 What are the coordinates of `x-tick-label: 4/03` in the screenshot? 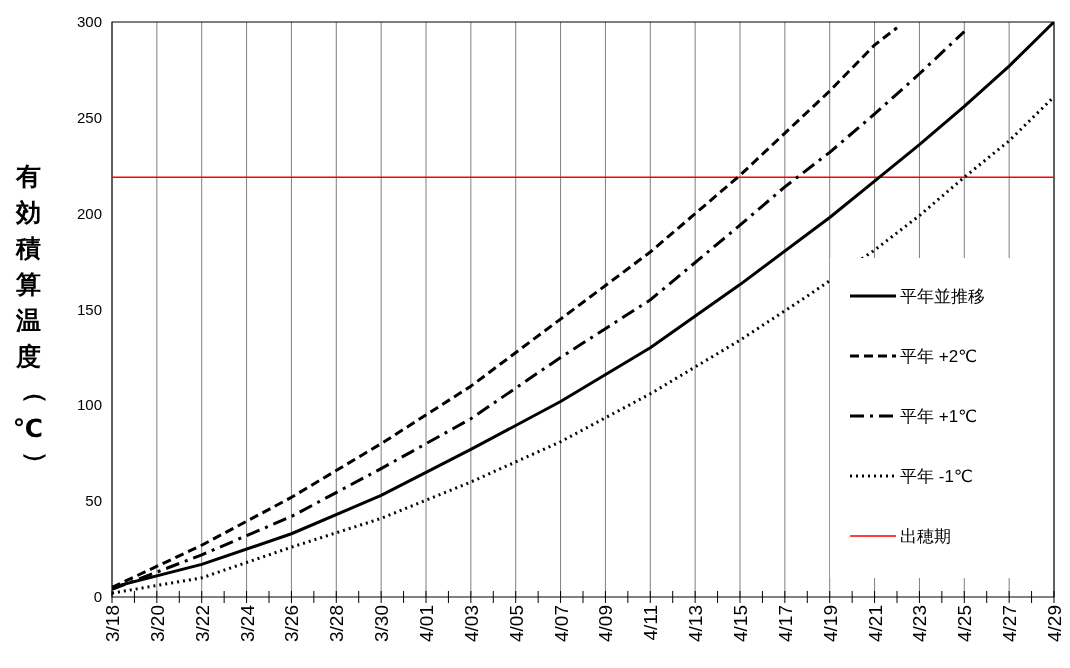 It's located at (471, 623).